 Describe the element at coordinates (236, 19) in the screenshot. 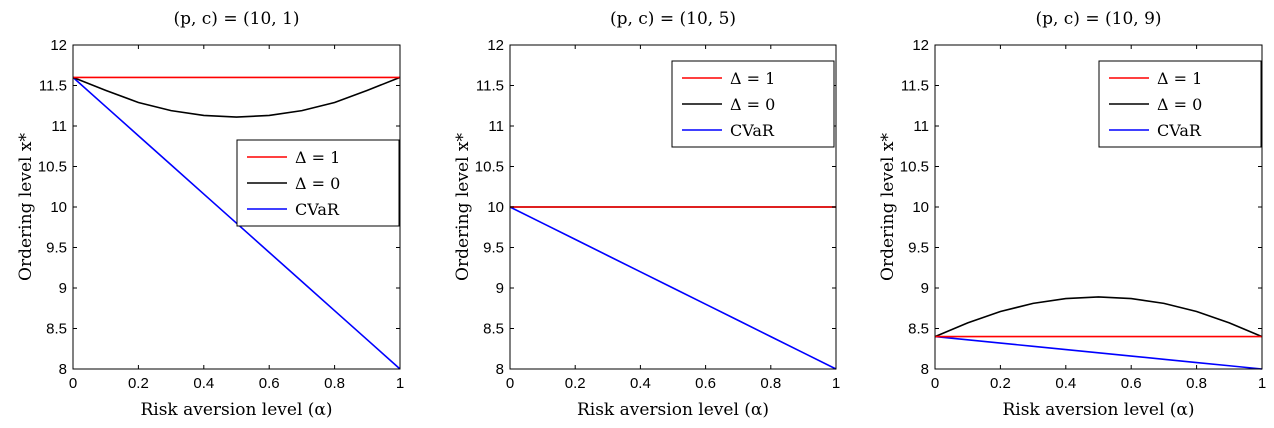

I see `chart-title: (p, c) = (10, 1)` at that location.